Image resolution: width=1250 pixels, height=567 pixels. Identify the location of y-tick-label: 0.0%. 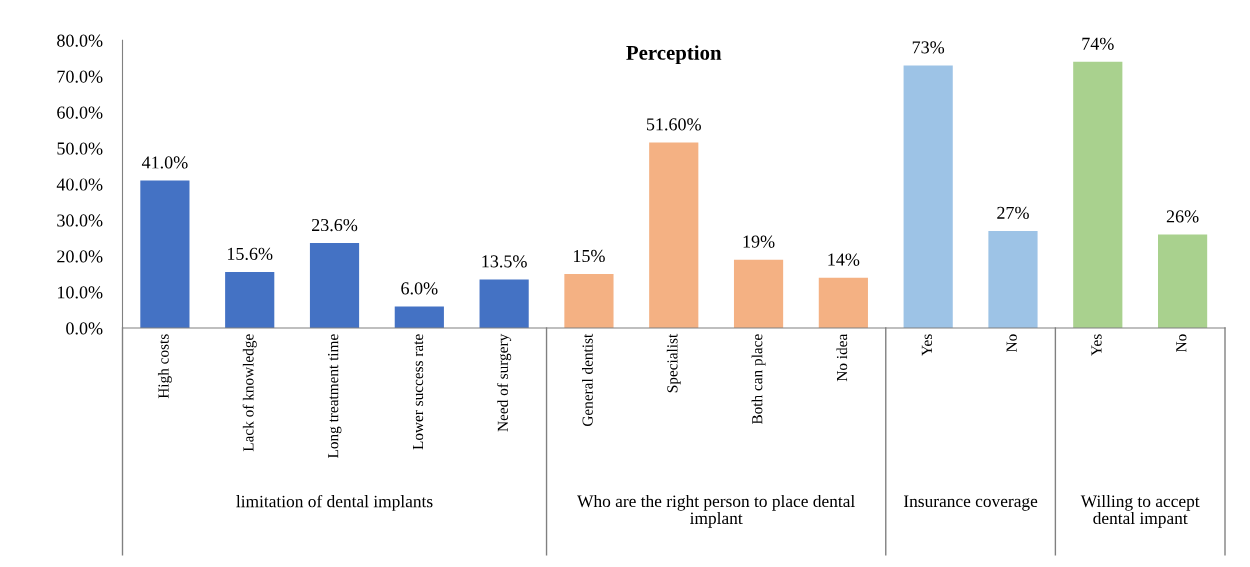
(84, 328).